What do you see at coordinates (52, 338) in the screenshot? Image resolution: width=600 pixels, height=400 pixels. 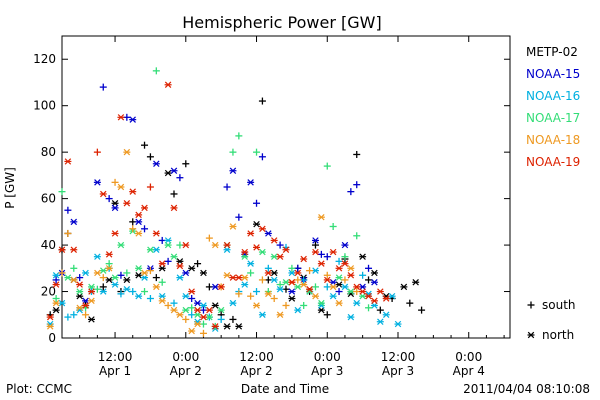 I see `y-tick-label: 0` at bounding box center [52, 338].